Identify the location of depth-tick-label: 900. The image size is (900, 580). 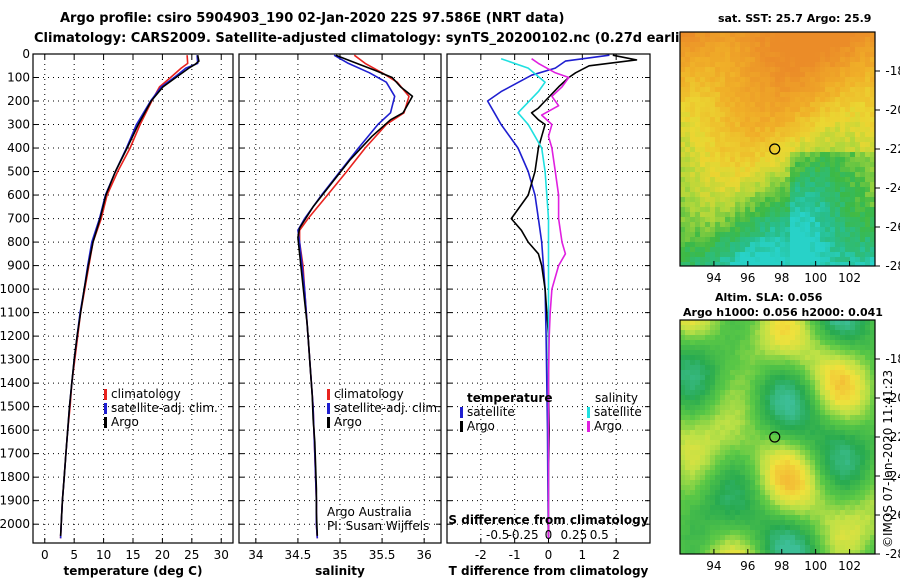
(18, 266).